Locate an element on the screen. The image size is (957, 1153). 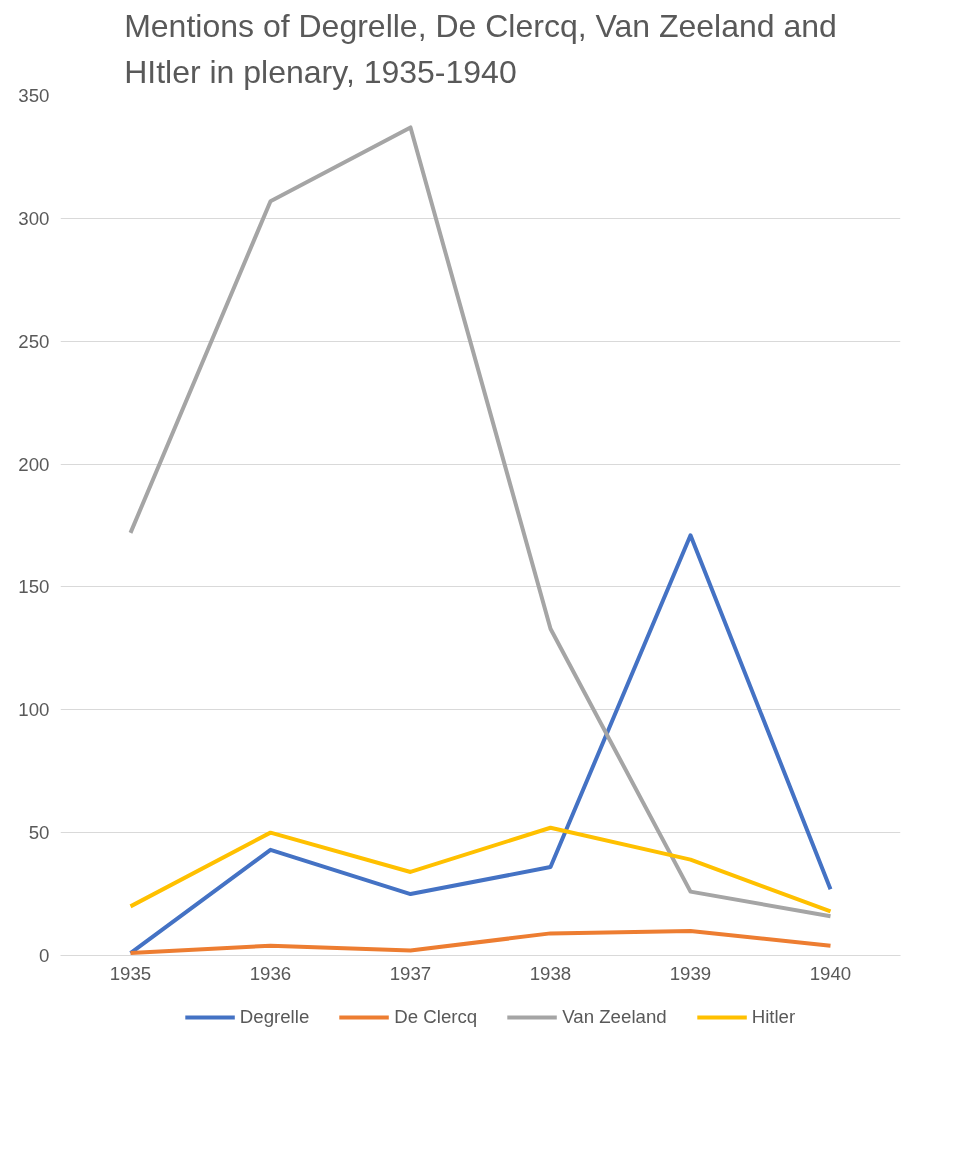
y-tick-label: 200 is located at coordinates (34, 464).